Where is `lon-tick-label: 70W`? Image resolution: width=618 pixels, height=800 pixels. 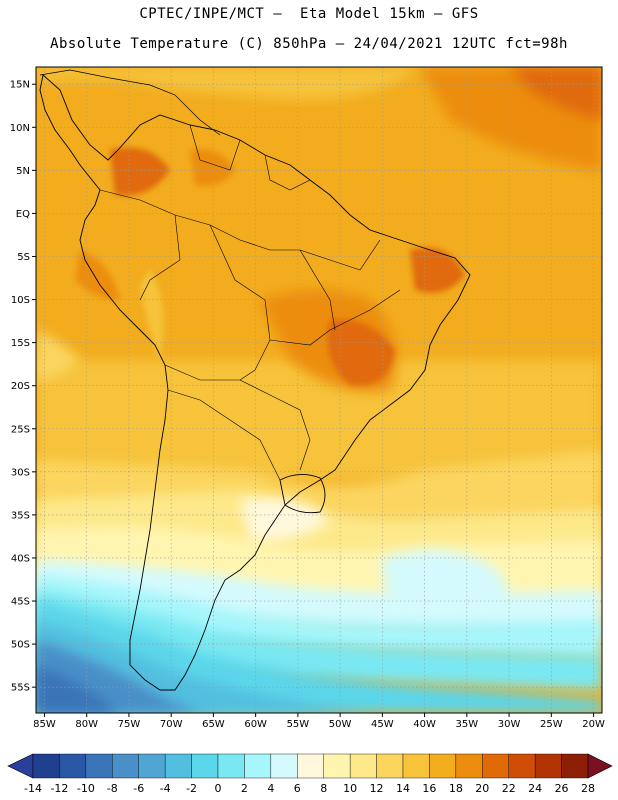 lon-tick-label: 70W is located at coordinates (171, 724).